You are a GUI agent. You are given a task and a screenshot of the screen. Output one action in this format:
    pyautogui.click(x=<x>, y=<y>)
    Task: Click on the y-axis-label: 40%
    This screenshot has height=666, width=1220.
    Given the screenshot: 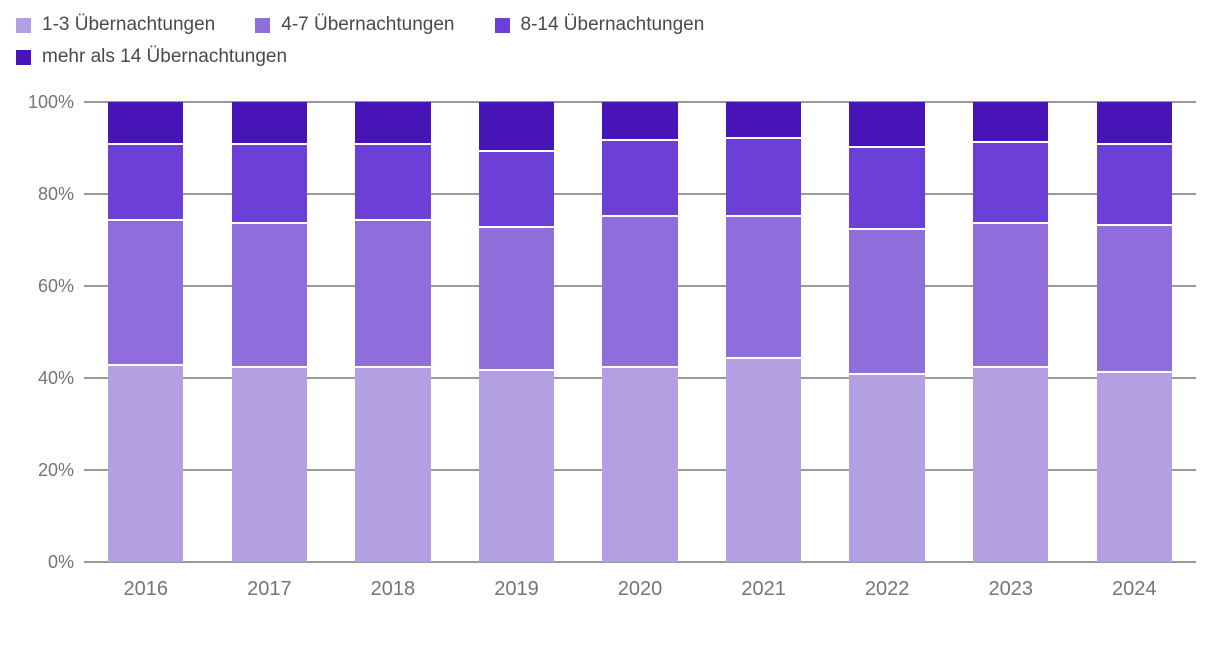 What is the action you would take?
    pyautogui.click(x=55, y=378)
    